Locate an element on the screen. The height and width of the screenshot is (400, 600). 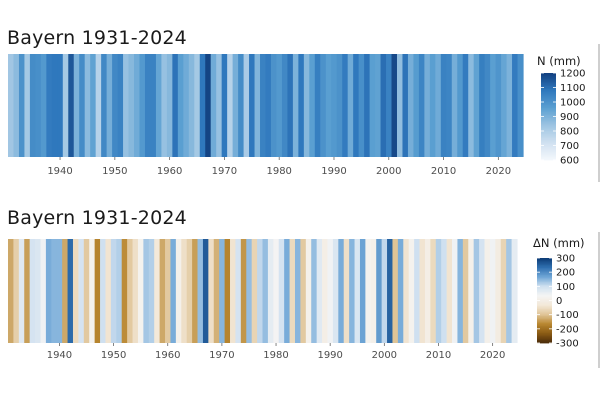
x-tick-label: 2000 is located at coordinates (384, 355).